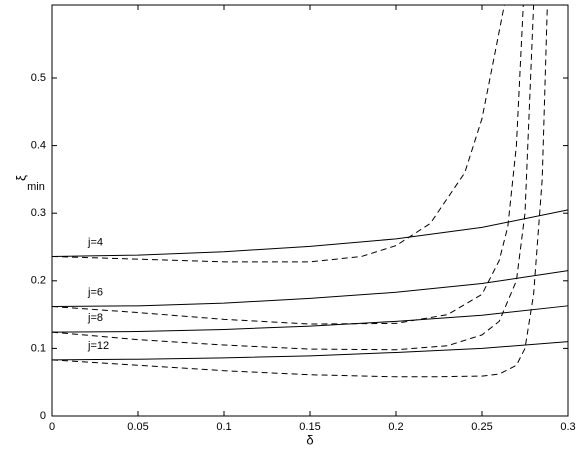 The image size is (581, 456). What do you see at coordinates (98, 346) in the screenshot?
I see `line-label: j=12` at bounding box center [98, 346].